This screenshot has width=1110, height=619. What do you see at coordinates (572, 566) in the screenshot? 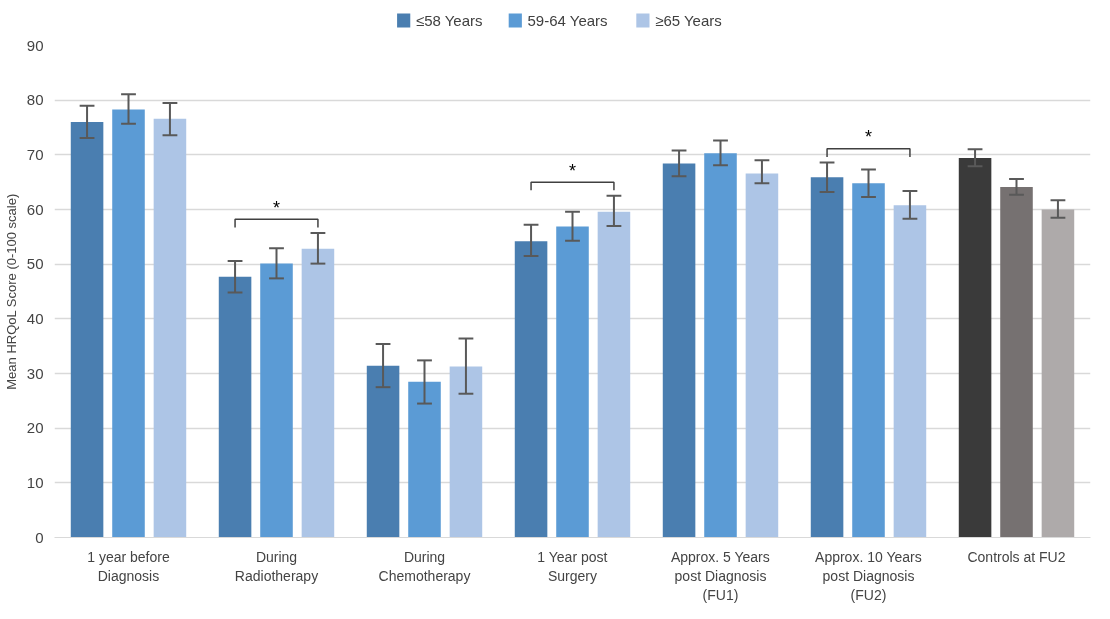
I see `x-tick-label: 1 Year post Surgery` at bounding box center [572, 566].